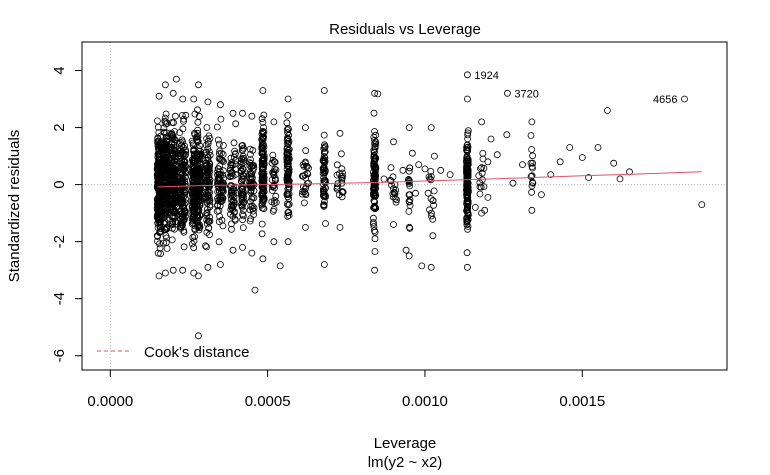 Image resolution: width=770 pixels, height=475 pixels. I want to click on smoother-line, so click(429, 179).